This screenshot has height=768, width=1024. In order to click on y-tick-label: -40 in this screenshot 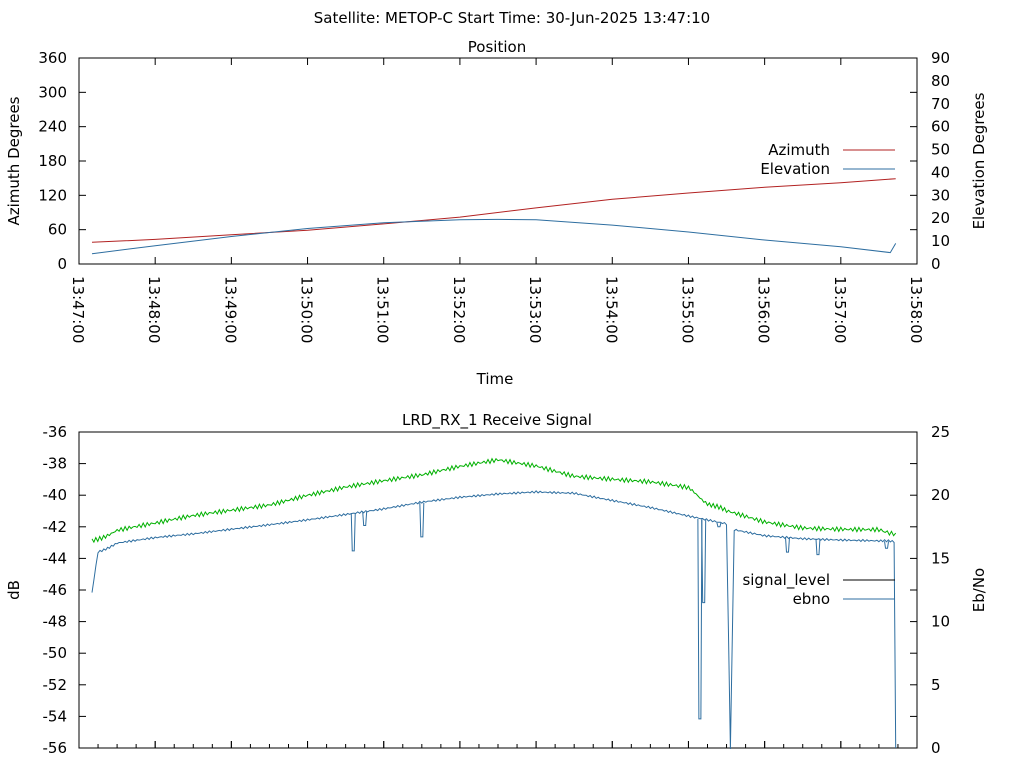, I will do `click(55, 495)`.